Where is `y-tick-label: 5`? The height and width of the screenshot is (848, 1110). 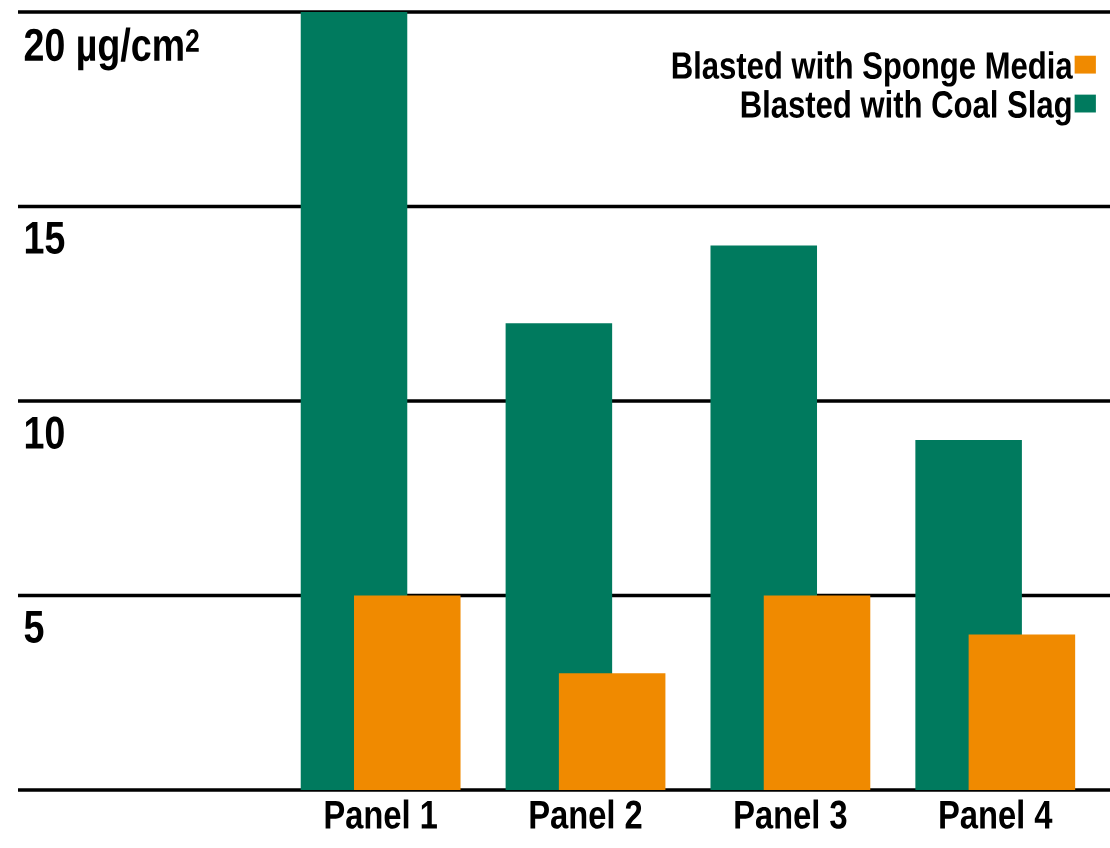 y-tick-label: 5 is located at coordinates (34, 627).